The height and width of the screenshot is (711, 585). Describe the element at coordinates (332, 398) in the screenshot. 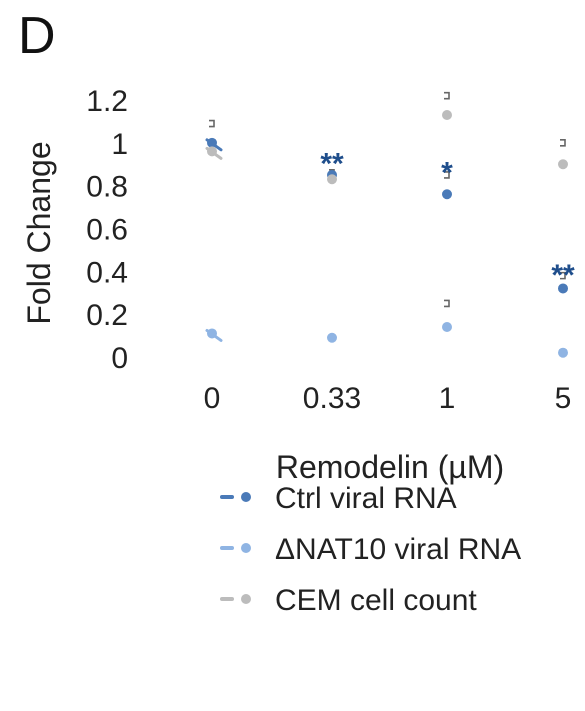

I see `x-tick-label: 0.33` at that location.